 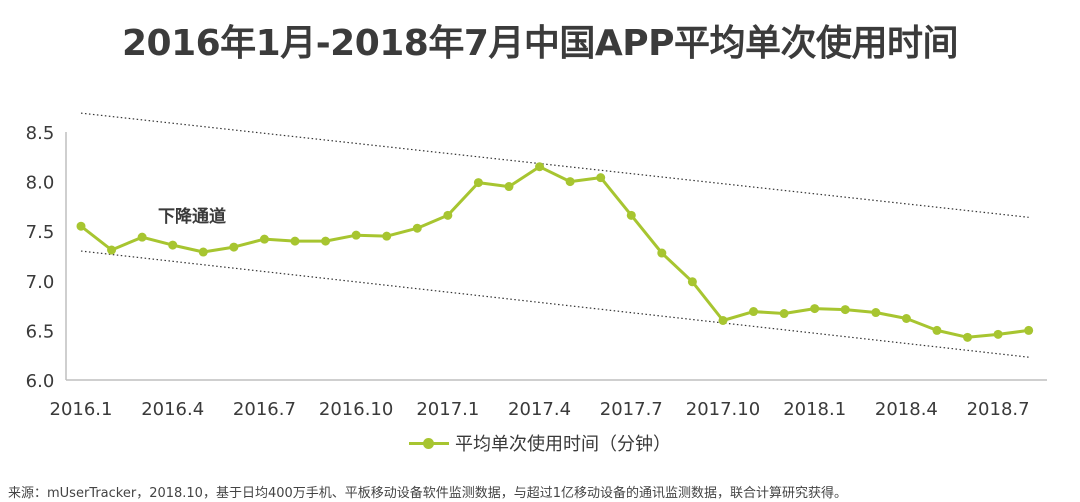 What do you see at coordinates (40, 133) in the screenshot?
I see `y-tick-label: 8.5` at bounding box center [40, 133].